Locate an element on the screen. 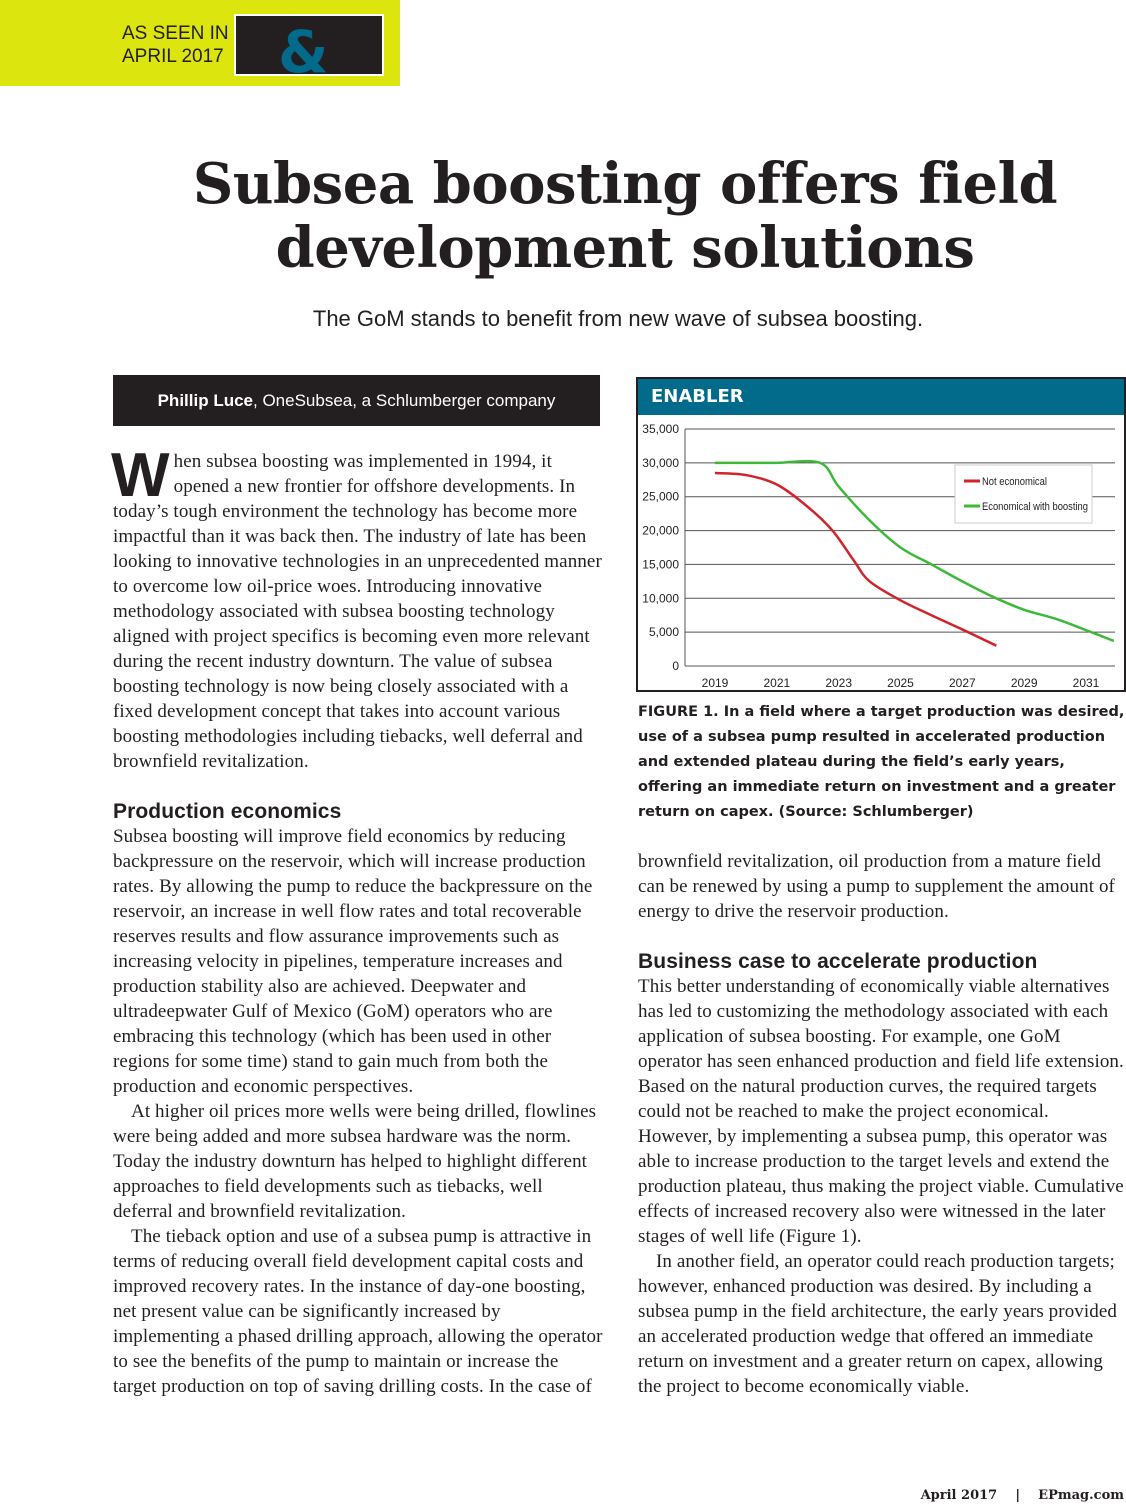 The height and width of the screenshot is (1506, 1126). y-tick-label: 10,000 is located at coordinates (660, 598).